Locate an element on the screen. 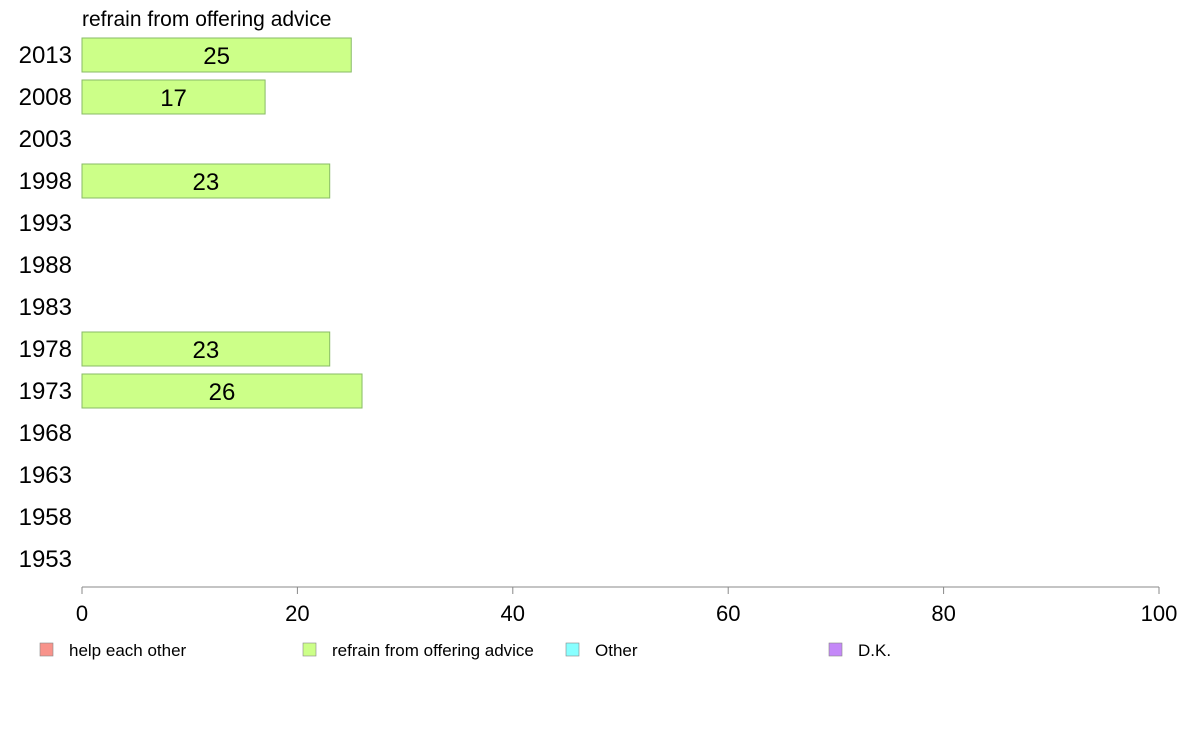  y-tick-label: 2008 is located at coordinates (45, 97).